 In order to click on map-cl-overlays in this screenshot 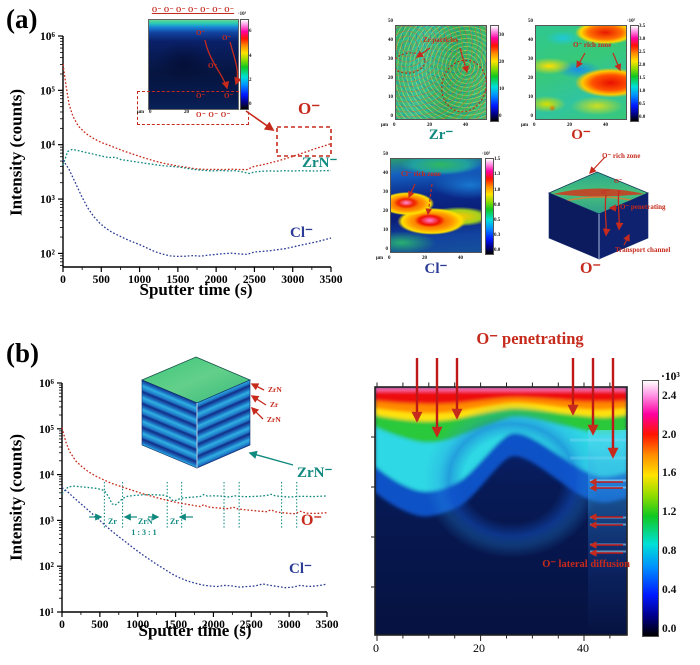, I will do `click(420, 199)`.